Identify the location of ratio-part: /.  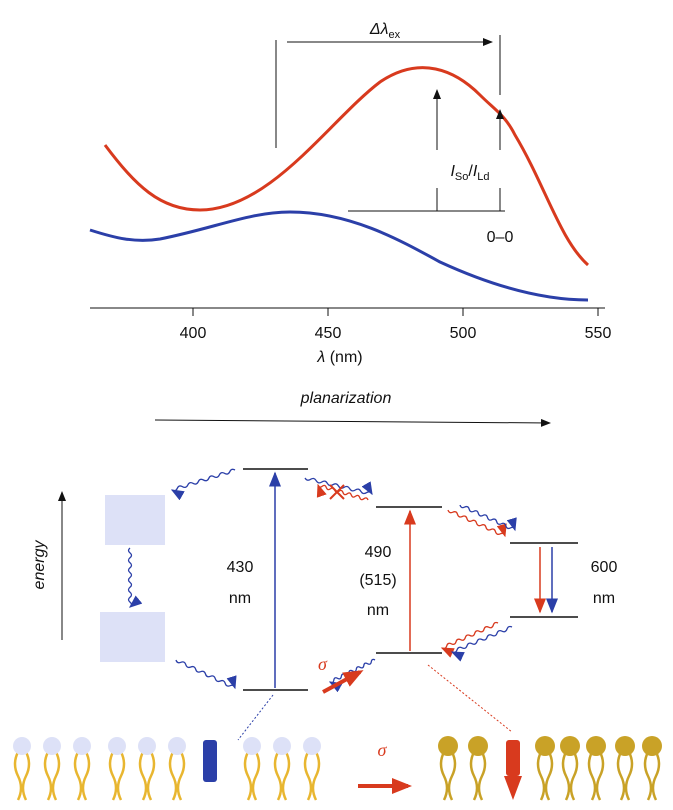
(470, 171).